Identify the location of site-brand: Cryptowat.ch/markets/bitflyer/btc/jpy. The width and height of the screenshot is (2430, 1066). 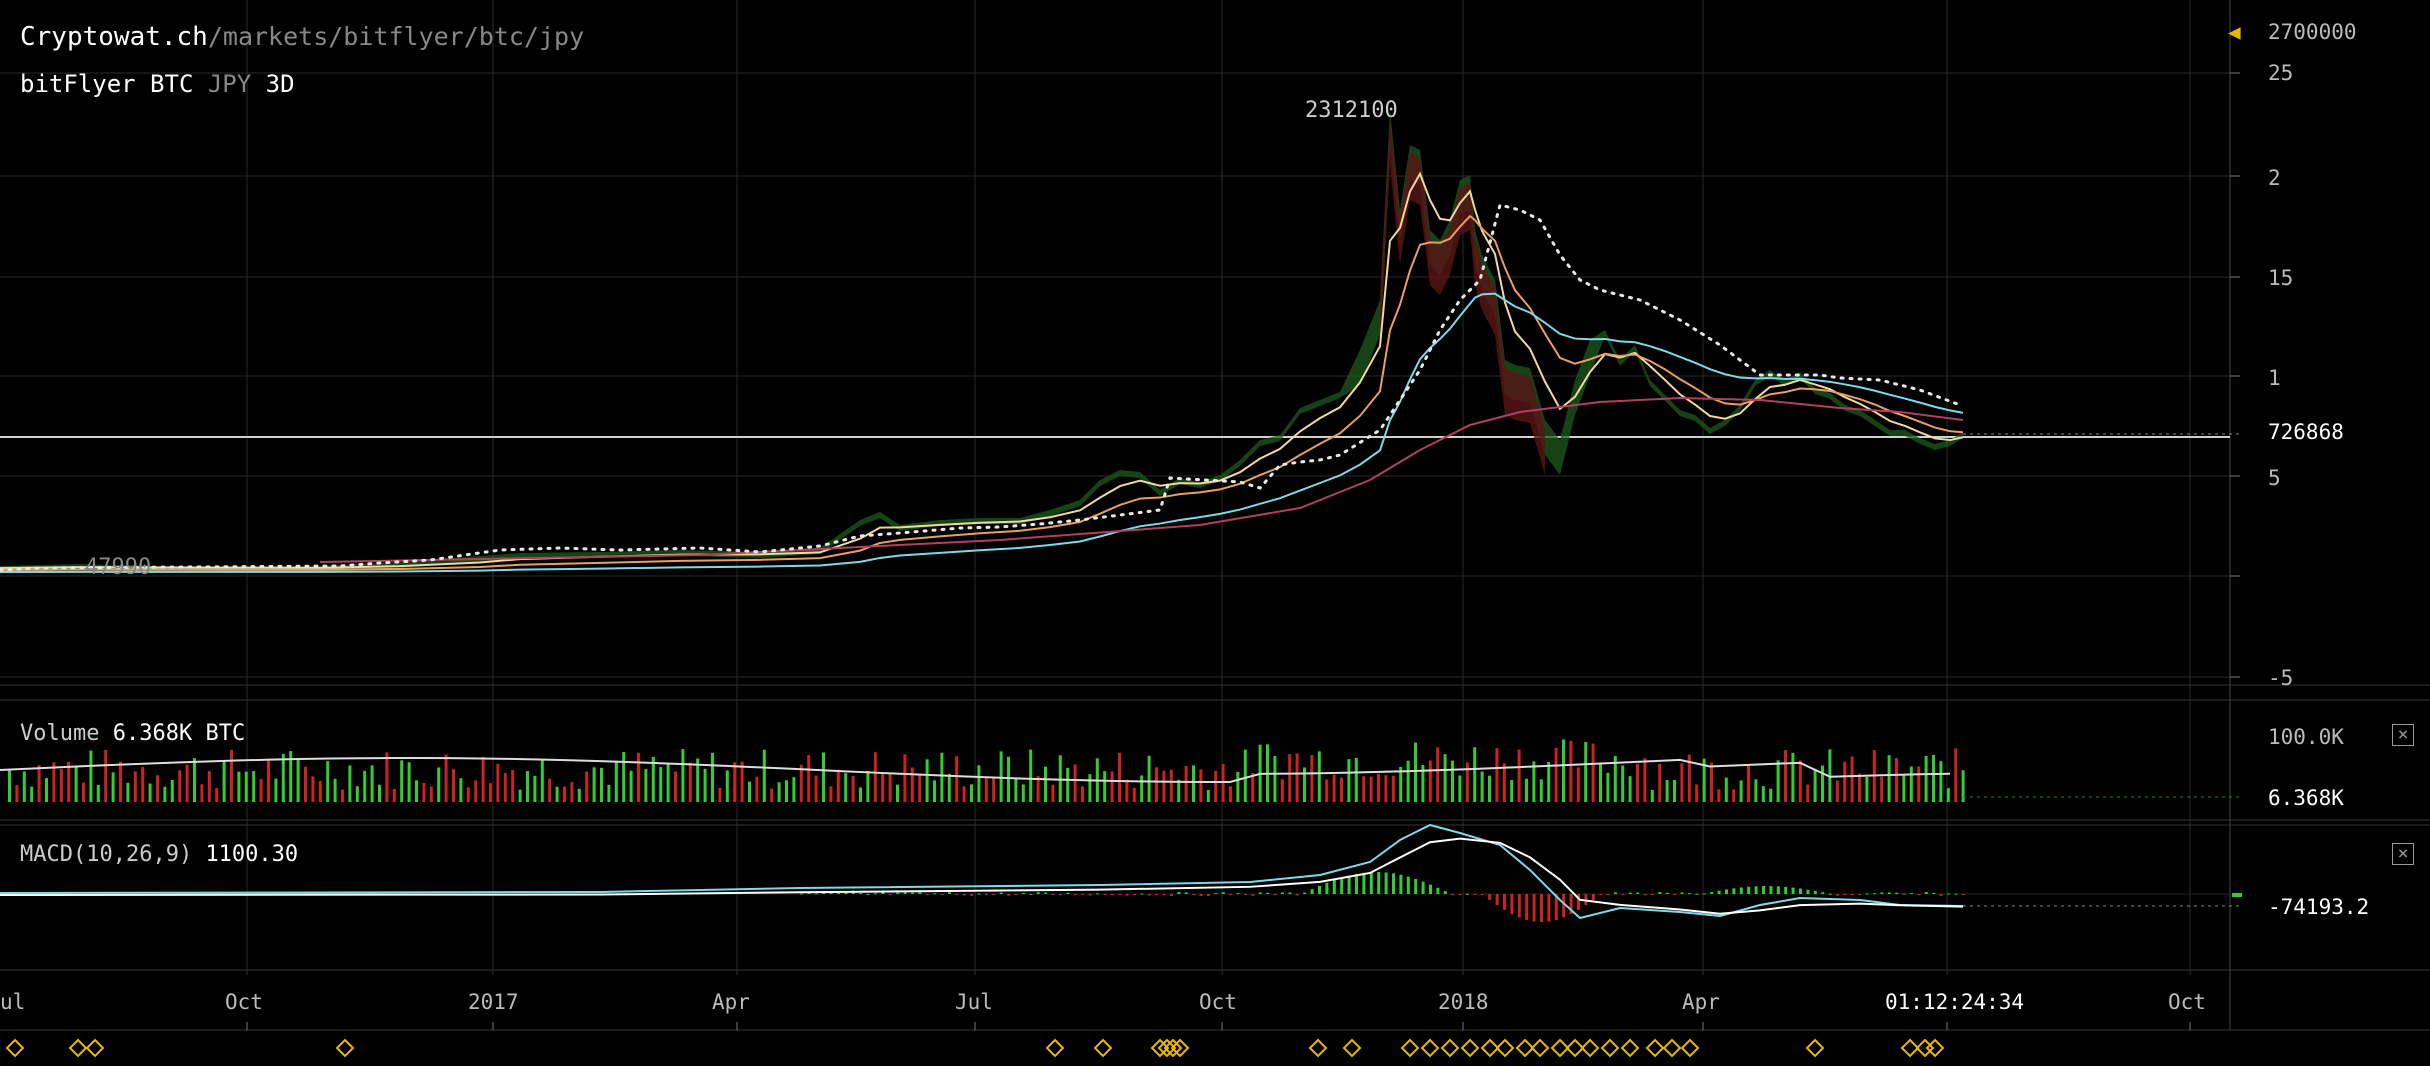
(302, 37).